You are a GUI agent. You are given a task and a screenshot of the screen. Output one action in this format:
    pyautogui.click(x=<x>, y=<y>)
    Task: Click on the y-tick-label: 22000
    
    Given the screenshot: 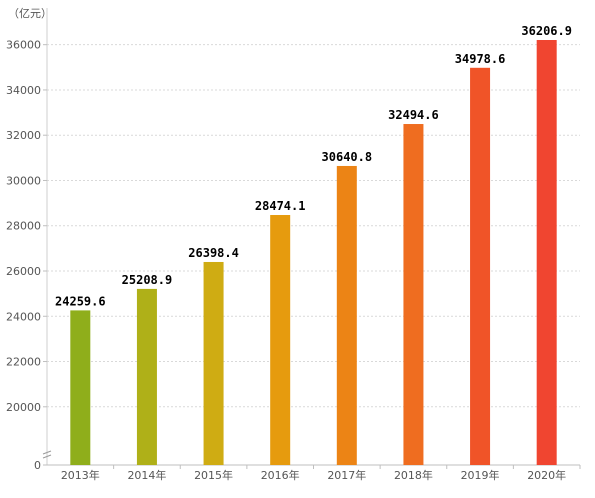 What is the action you would take?
    pyautogui.click(x=23, y=362)
    